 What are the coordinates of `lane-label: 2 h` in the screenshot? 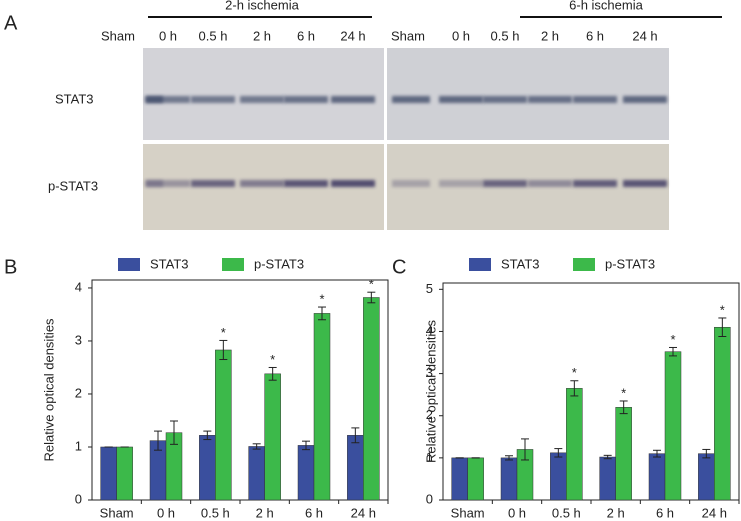 It's located at (550, 35).